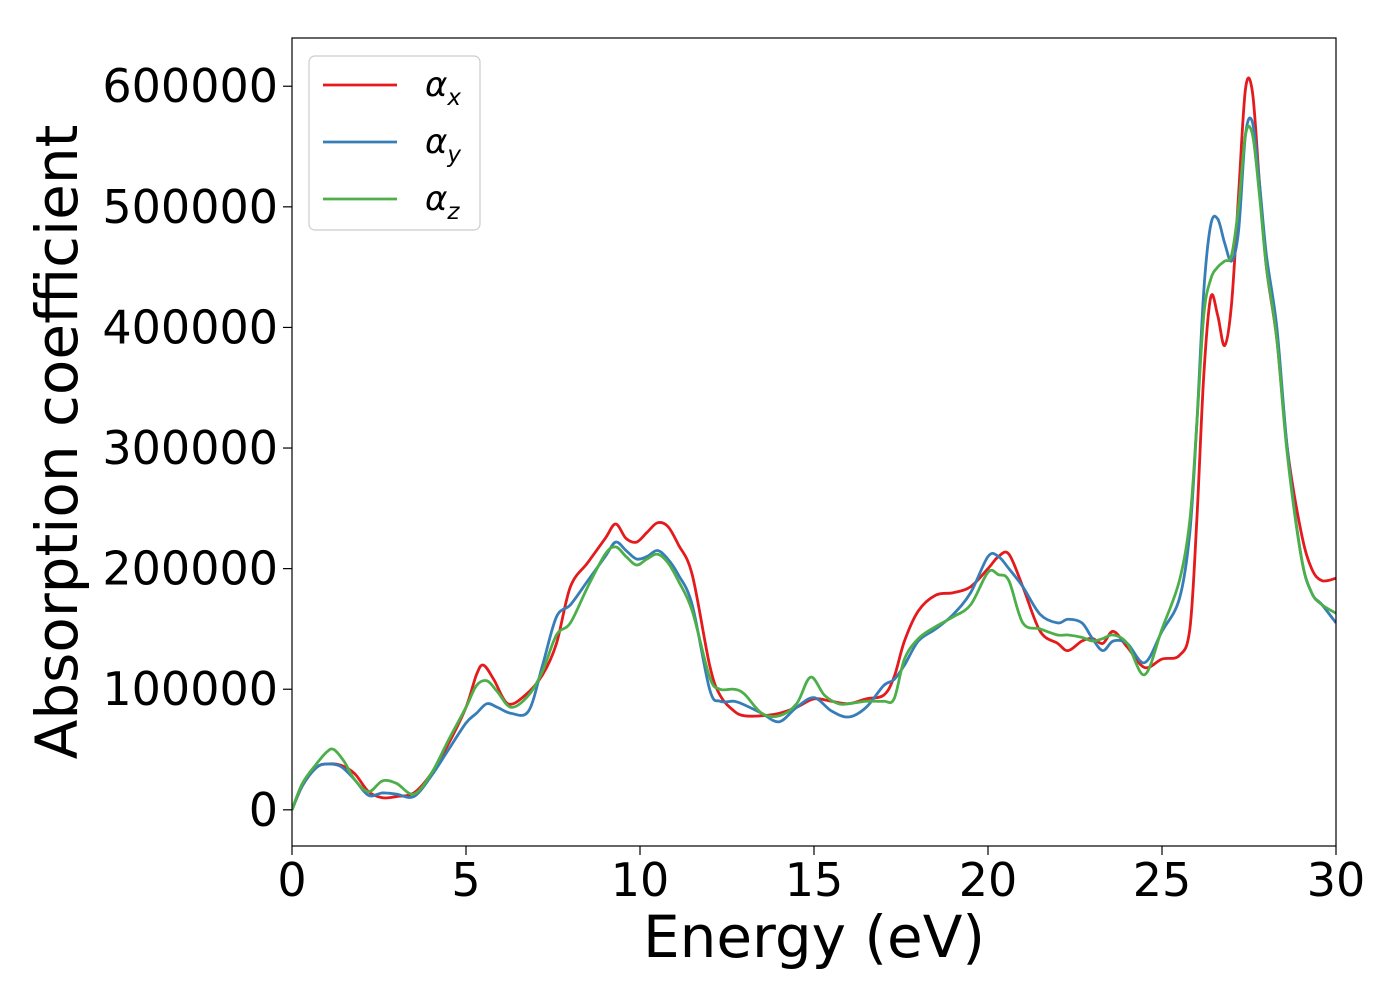  What do you see at coordinates (190, 86) in the screenshot?
I see `y-tick-label: 600000` at bounding box center [190, 86].